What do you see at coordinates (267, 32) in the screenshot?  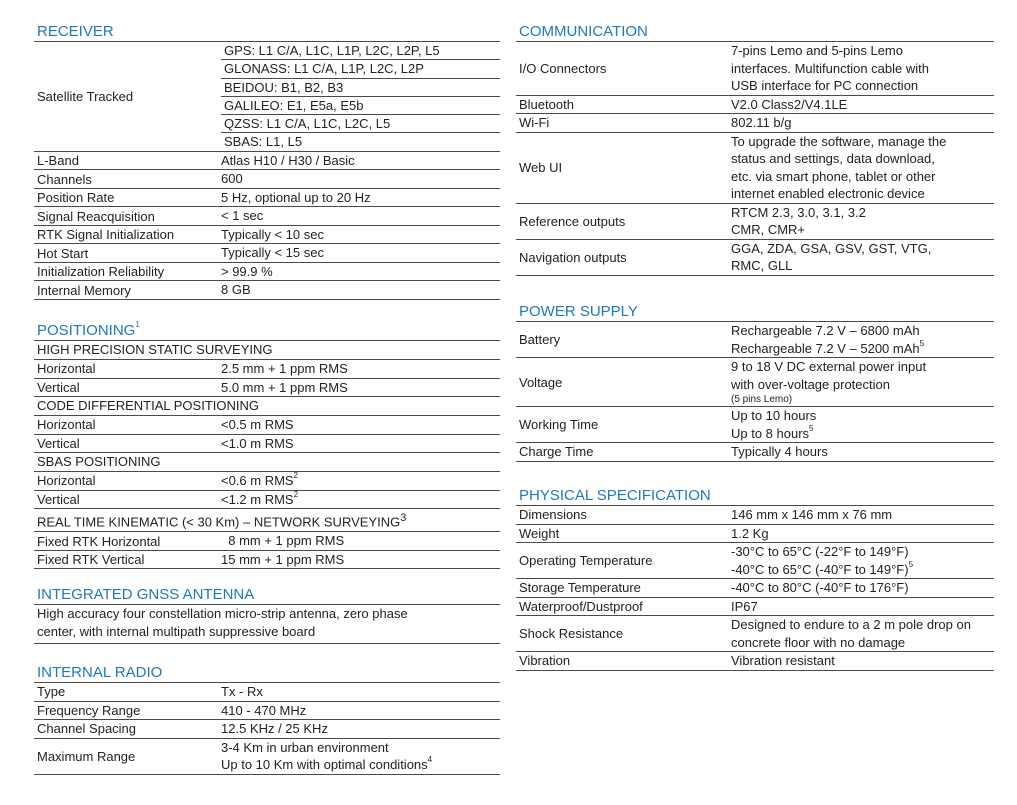 I see `section-title: RECEIVER` at bounding box center [267, 32].